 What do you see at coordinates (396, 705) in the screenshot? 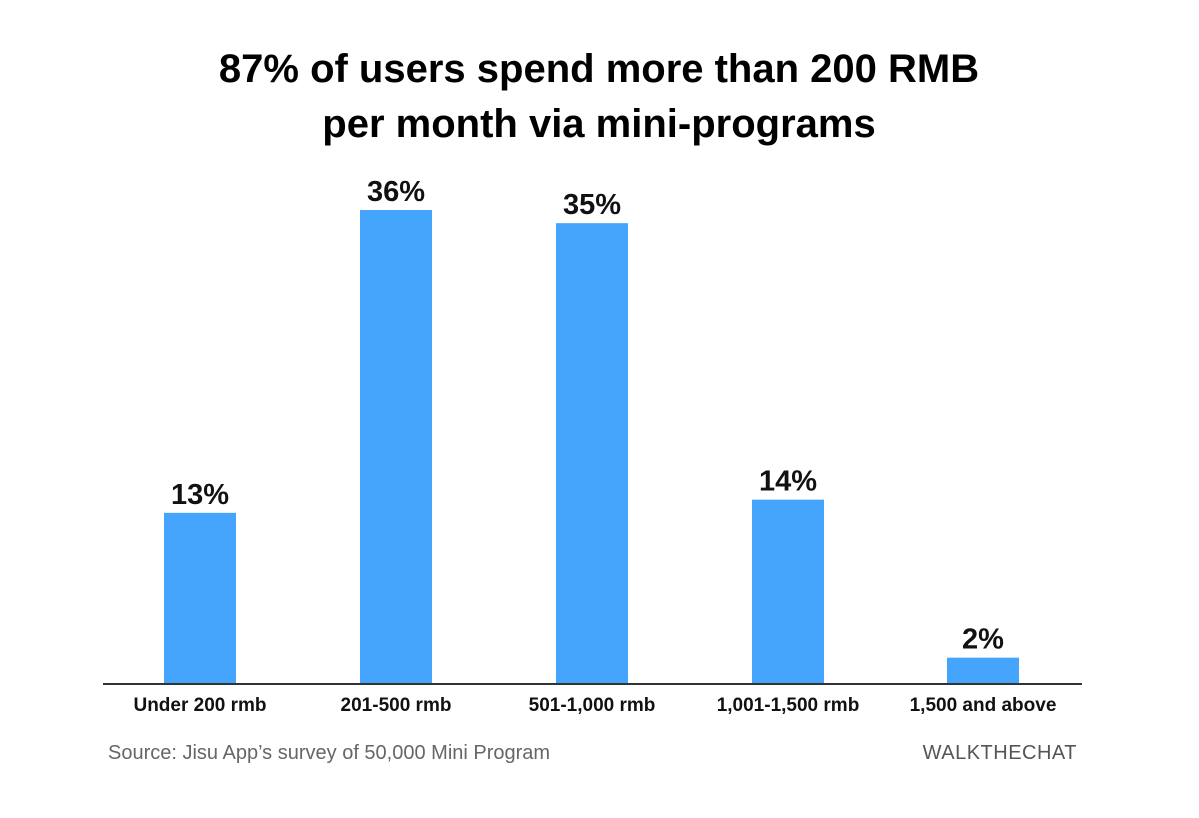
I see `category-label-2: 201-500 rmb` at bounding box center [396, 705].